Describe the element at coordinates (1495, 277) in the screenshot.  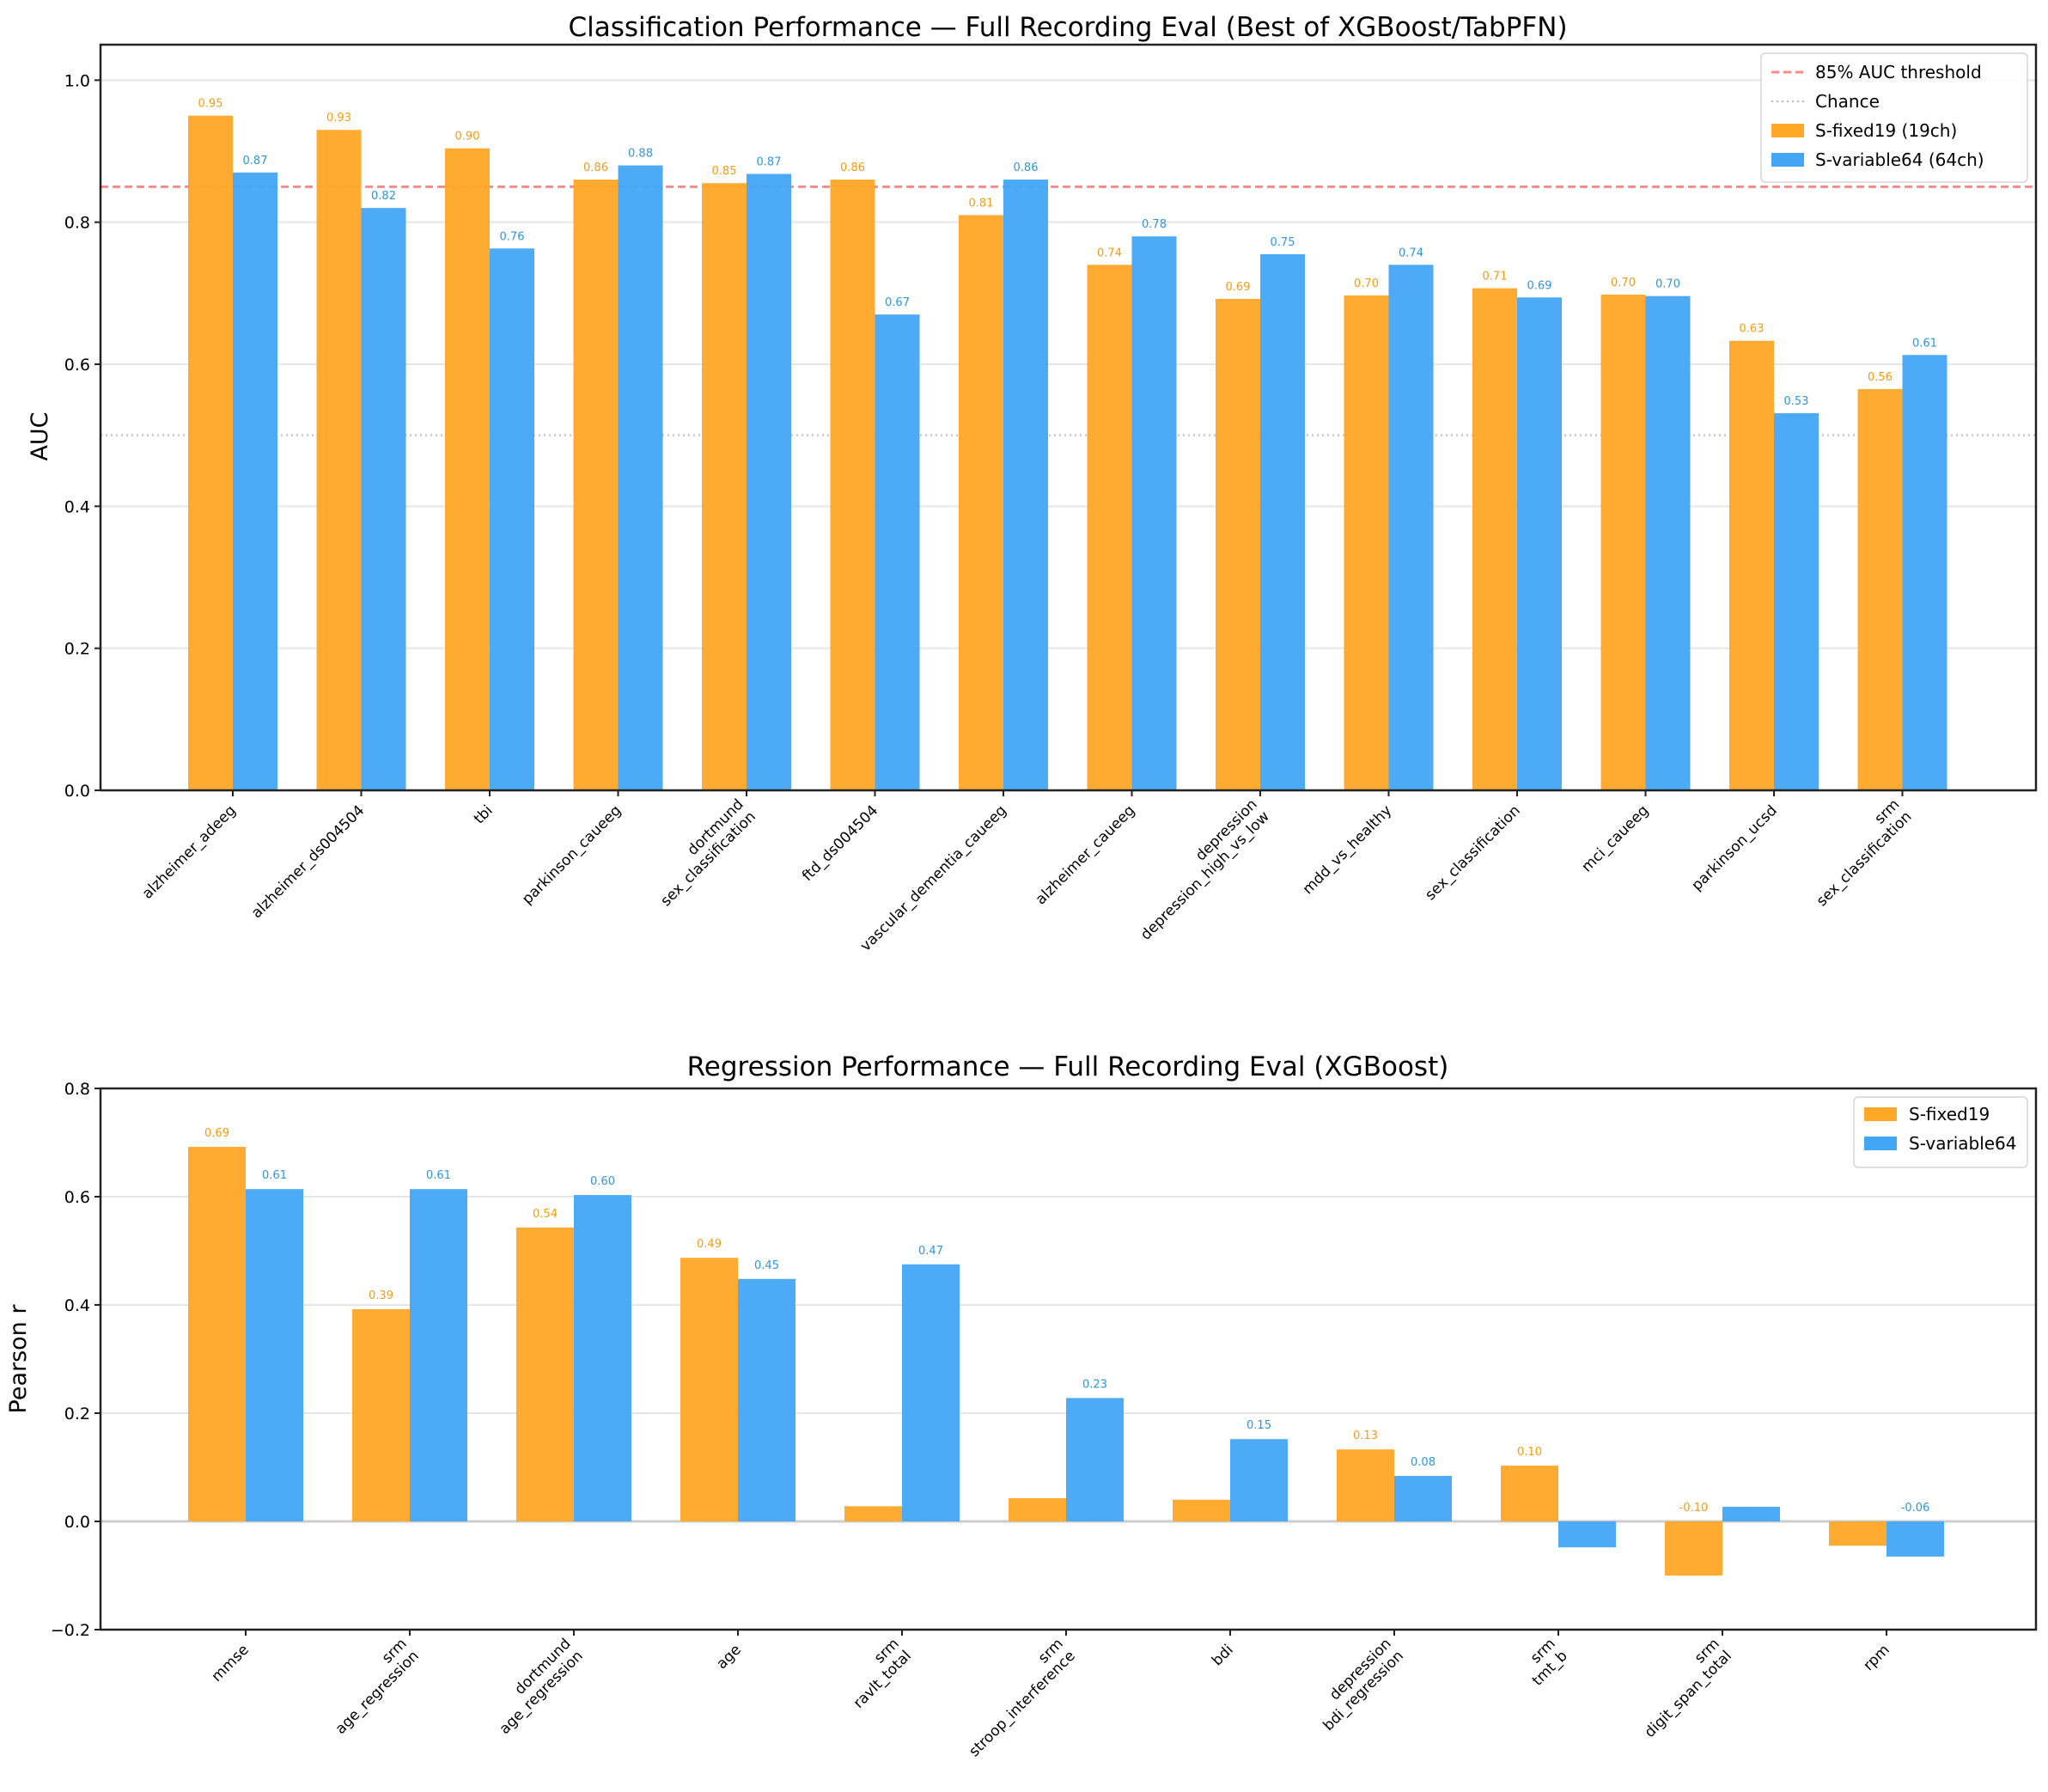
I see `data-label-s-fixed19-19ch: 0.71` at that location.